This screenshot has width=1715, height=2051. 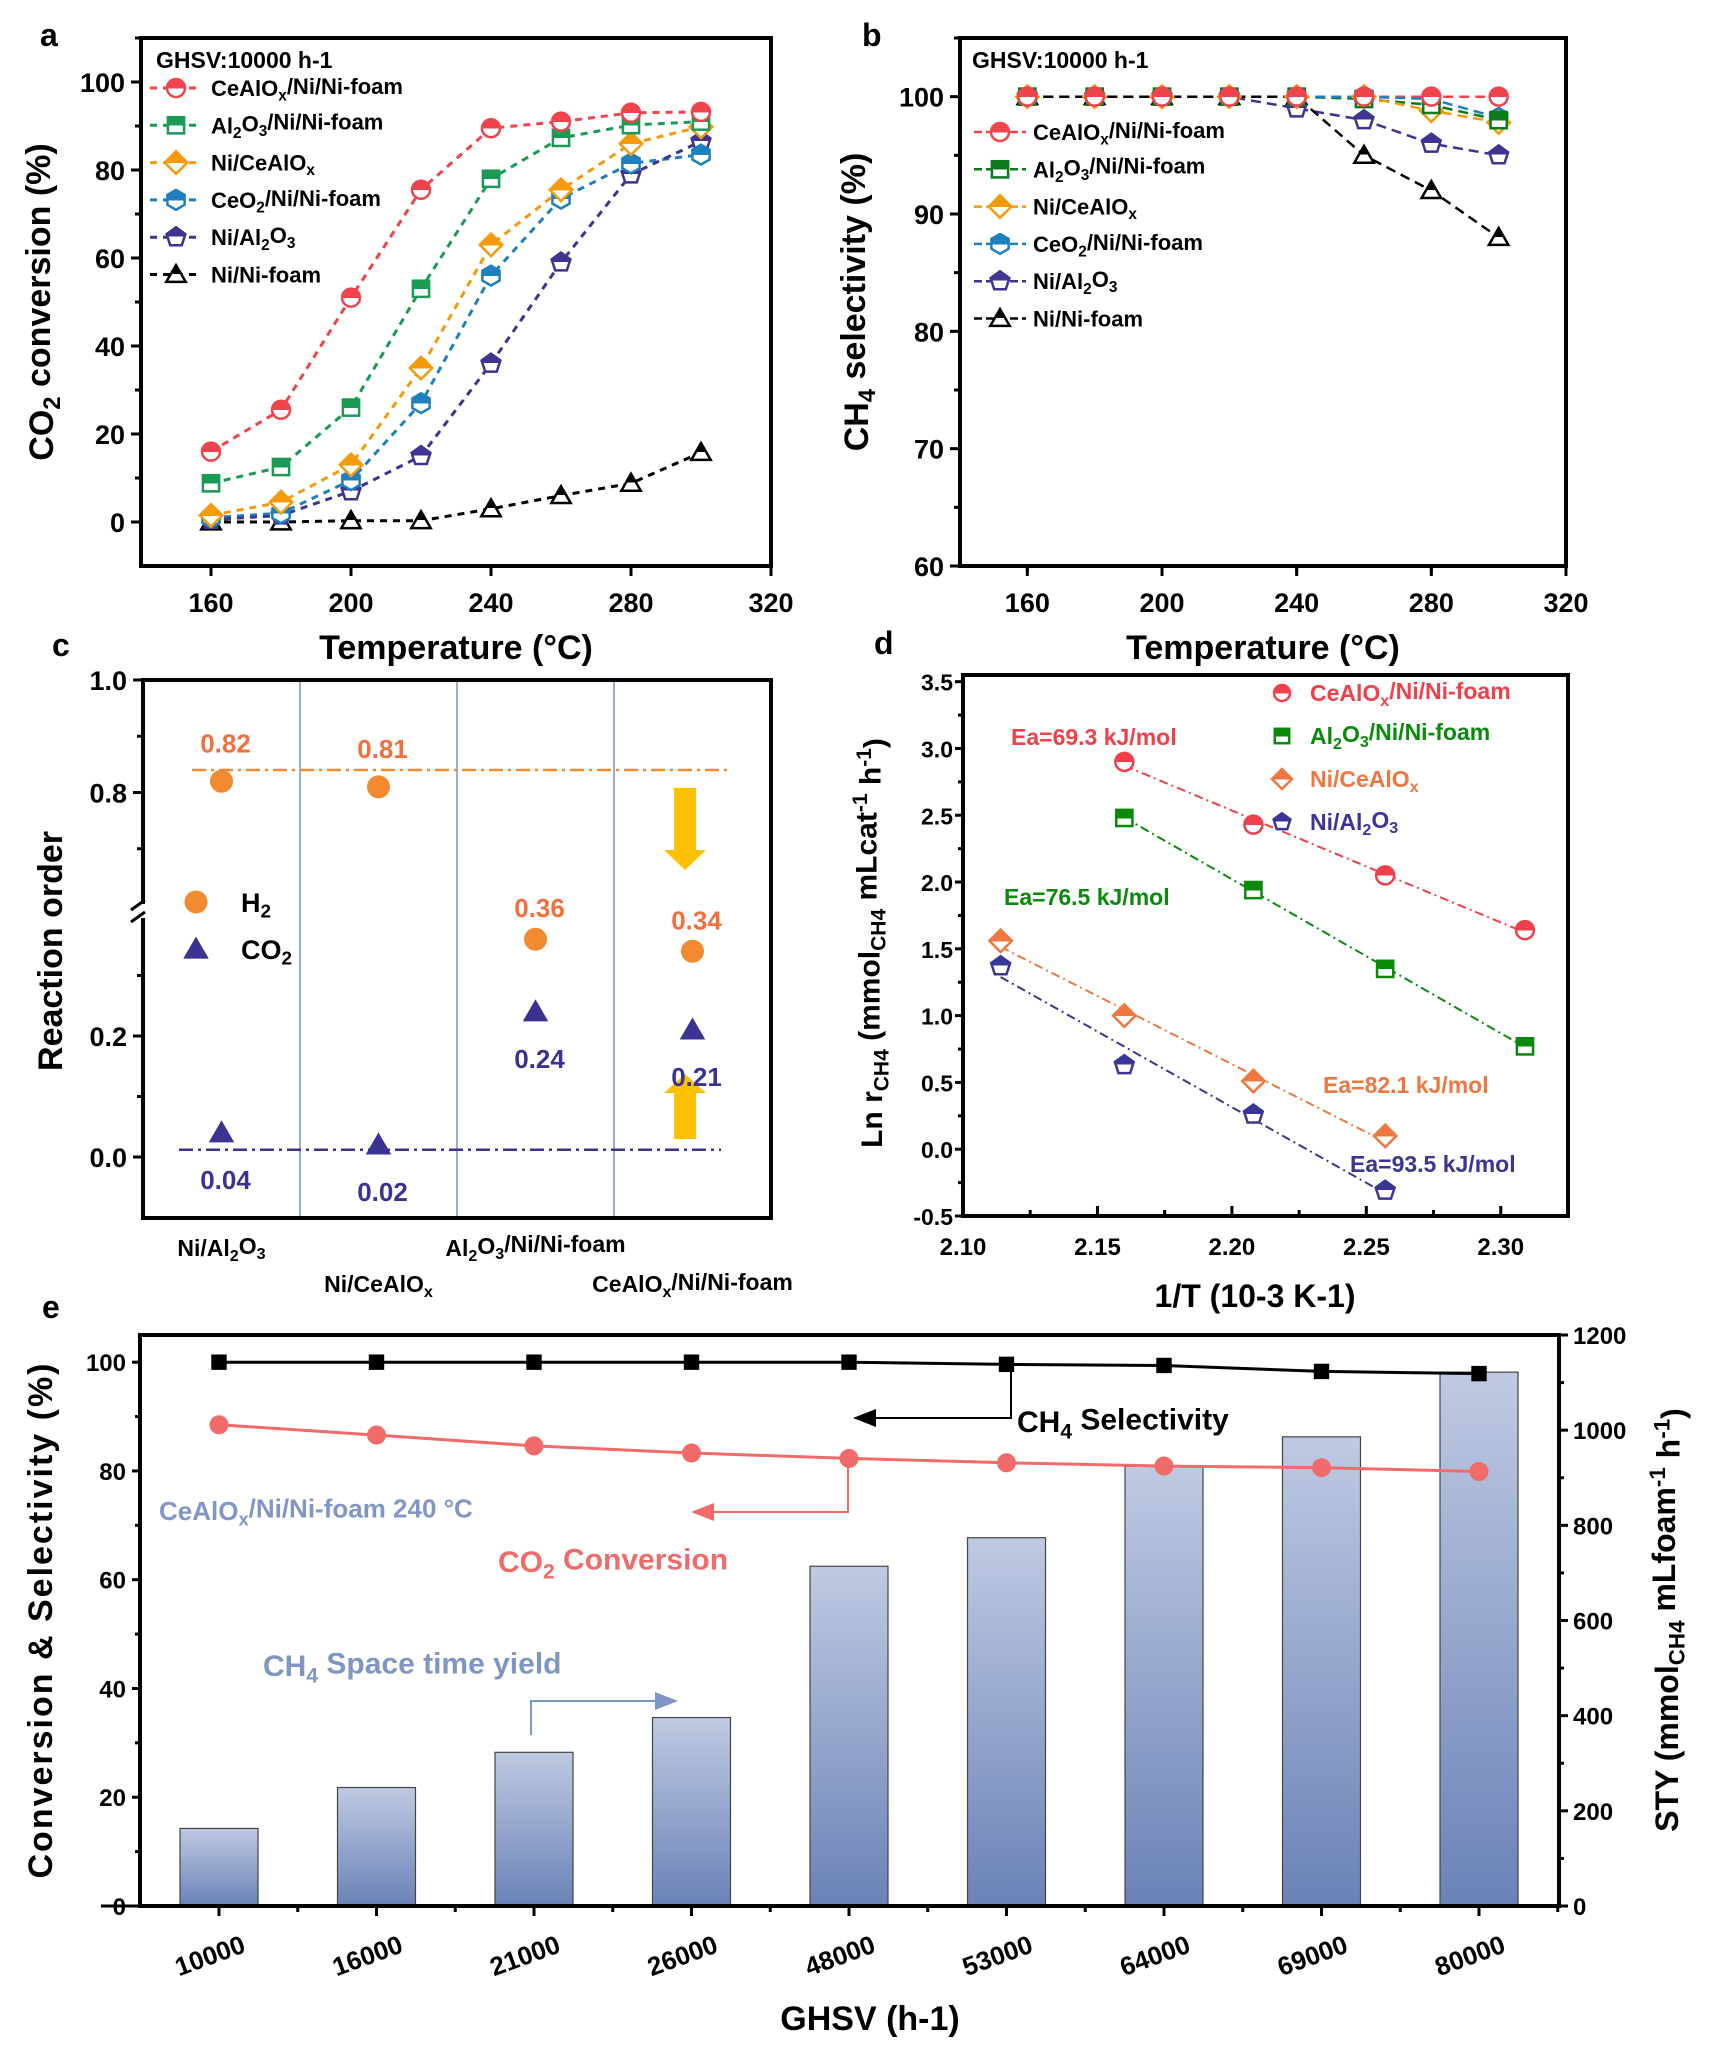 I want to click on y-axis-title: CH4 selectivity (%), so click(x=858, y=302).